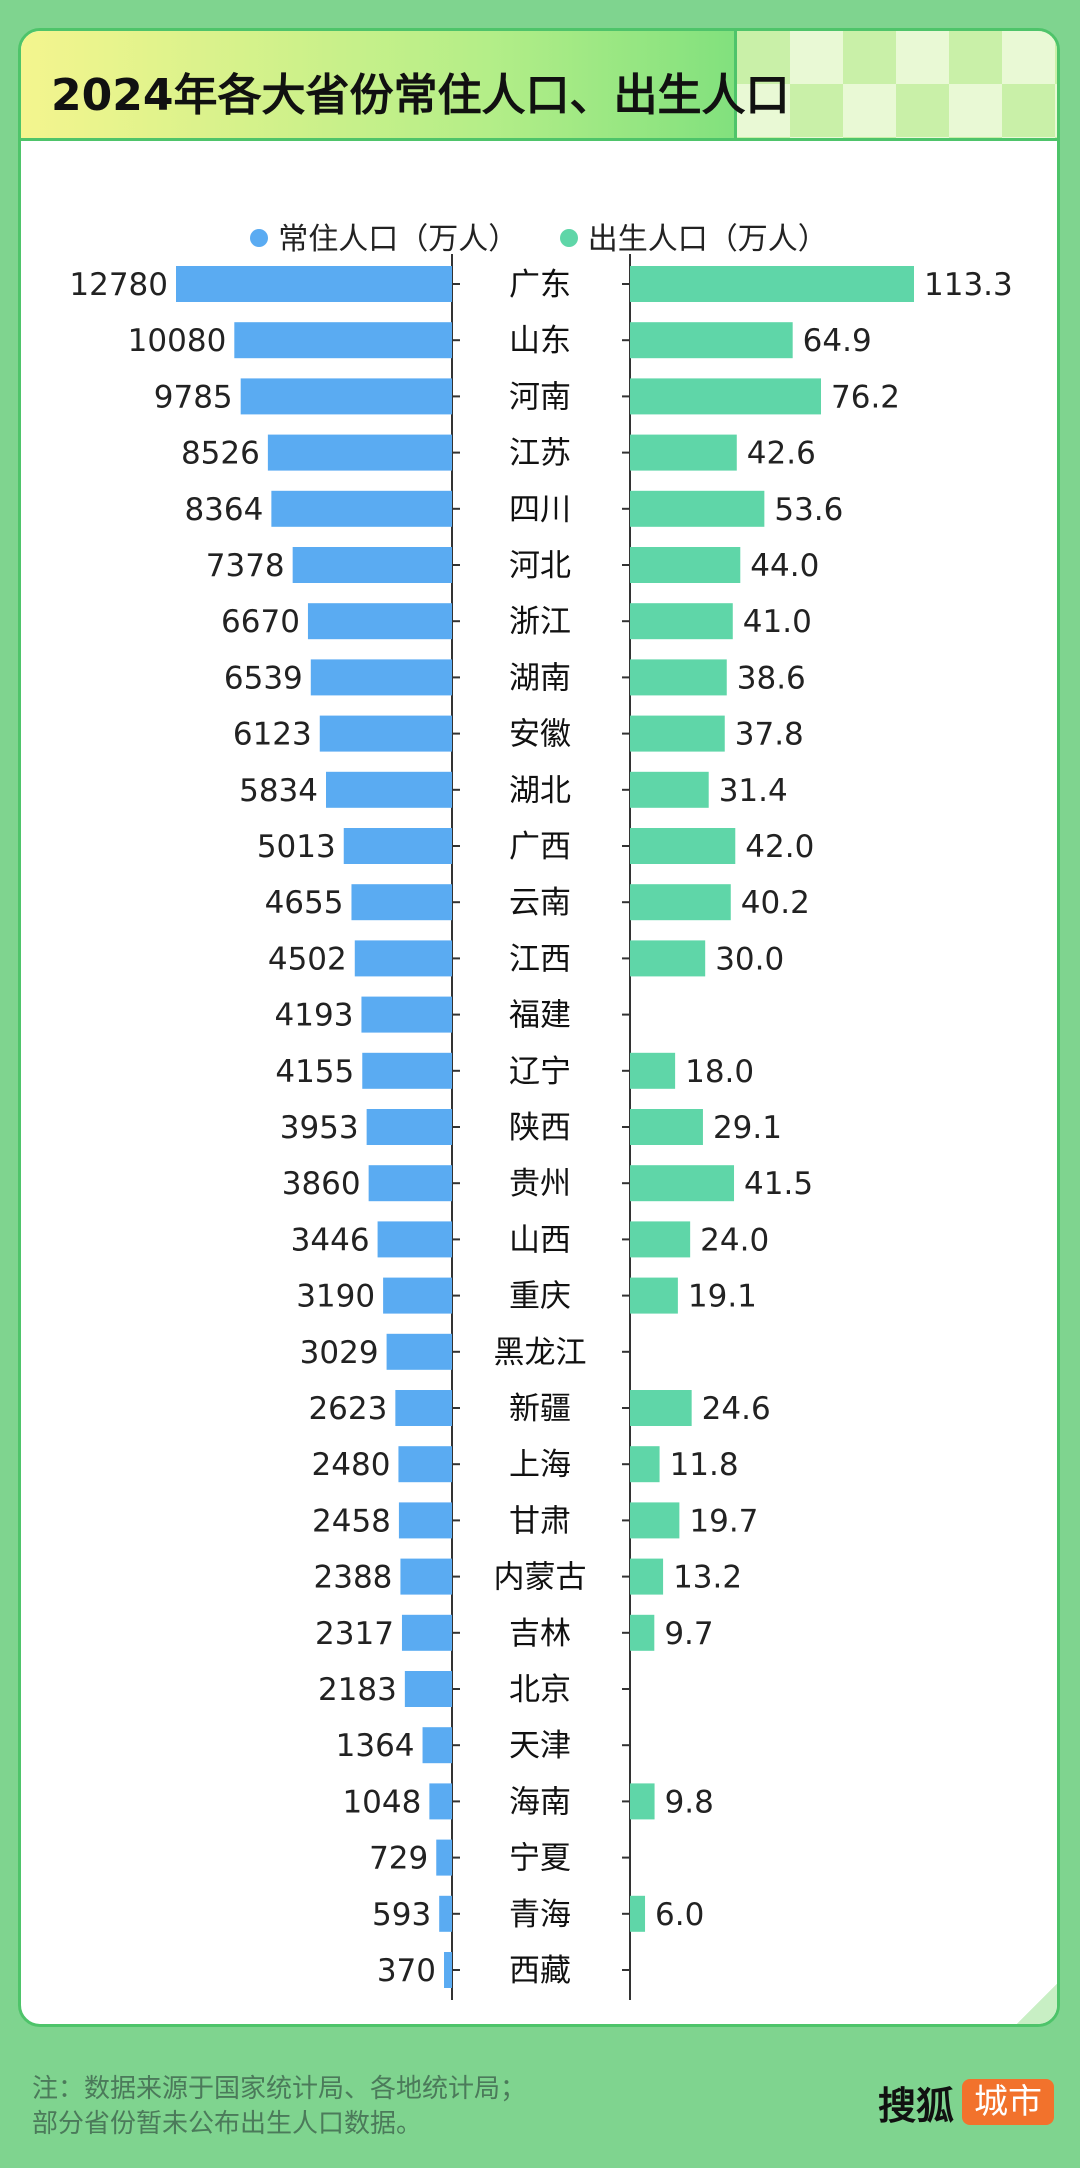  I want to click on birth-value-label: 37.8, so click(769, 735).